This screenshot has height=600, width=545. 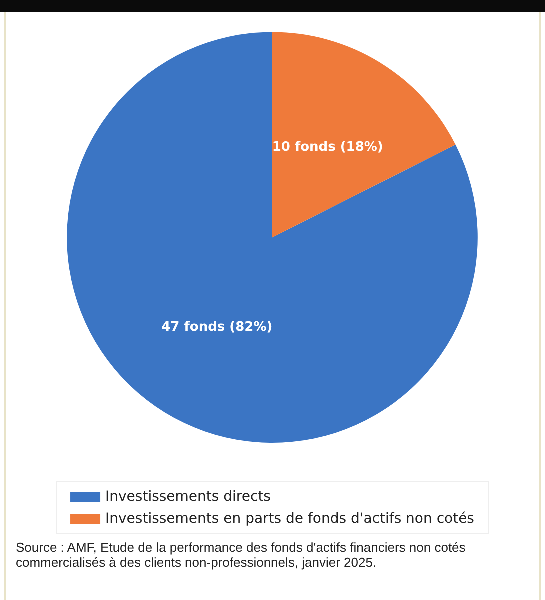 I want to click on data-label: 10 fonds (18%), so click(x=328, y=148).